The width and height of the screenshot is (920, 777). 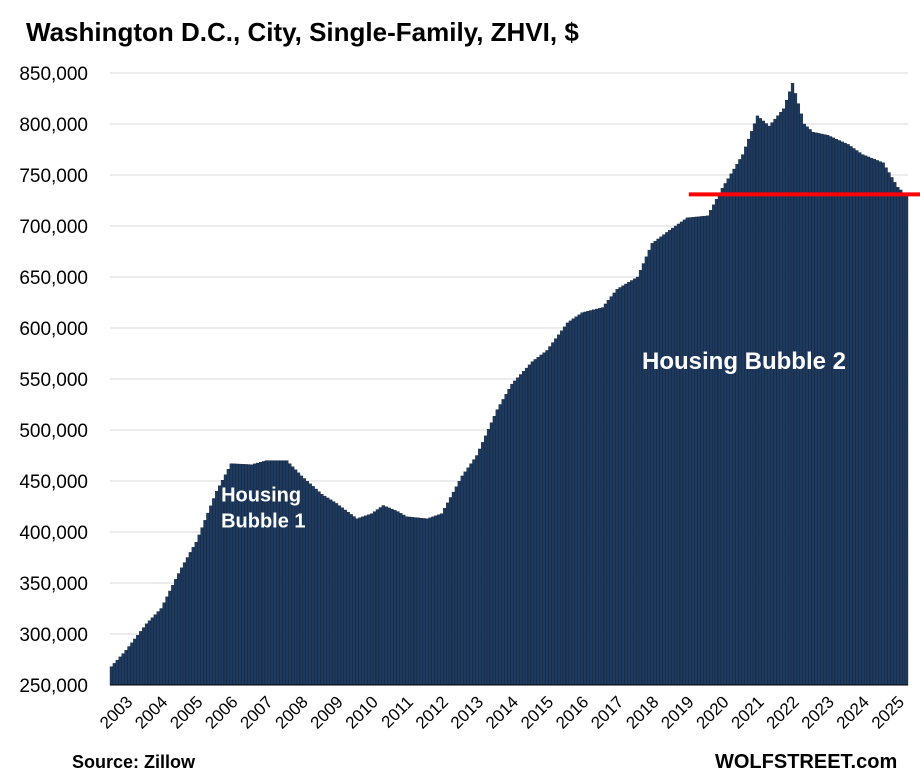 I want to click on annotation-label: Housing, so click(x=261, y=495).